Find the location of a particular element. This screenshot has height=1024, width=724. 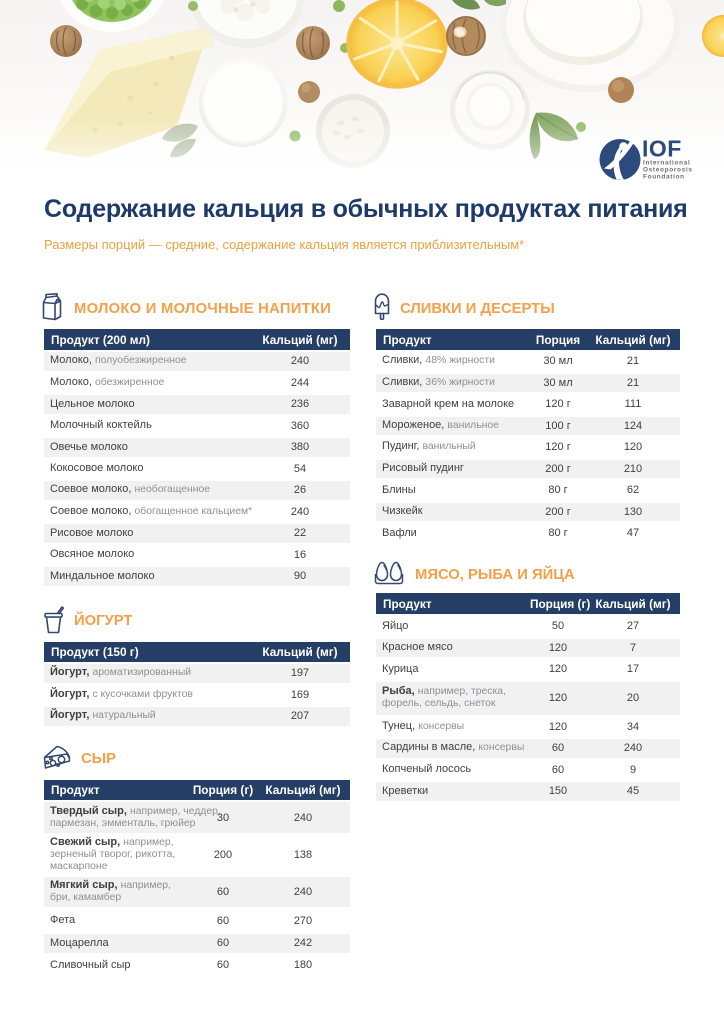

svg-text: IOF is located at coordinates (662, 149).